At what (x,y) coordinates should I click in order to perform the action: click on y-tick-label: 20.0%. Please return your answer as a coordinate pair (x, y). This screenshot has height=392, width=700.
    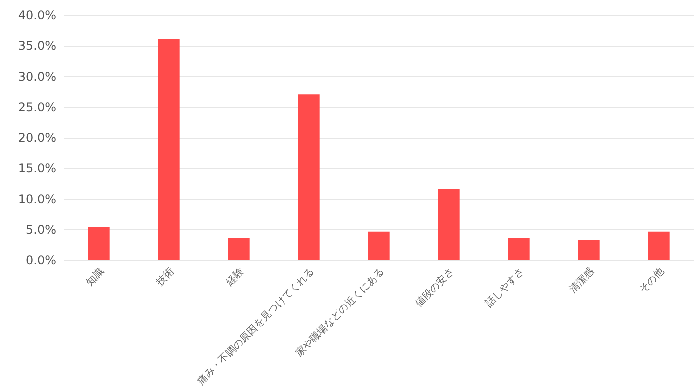
    Looking at the image, I should click on (37, 138).